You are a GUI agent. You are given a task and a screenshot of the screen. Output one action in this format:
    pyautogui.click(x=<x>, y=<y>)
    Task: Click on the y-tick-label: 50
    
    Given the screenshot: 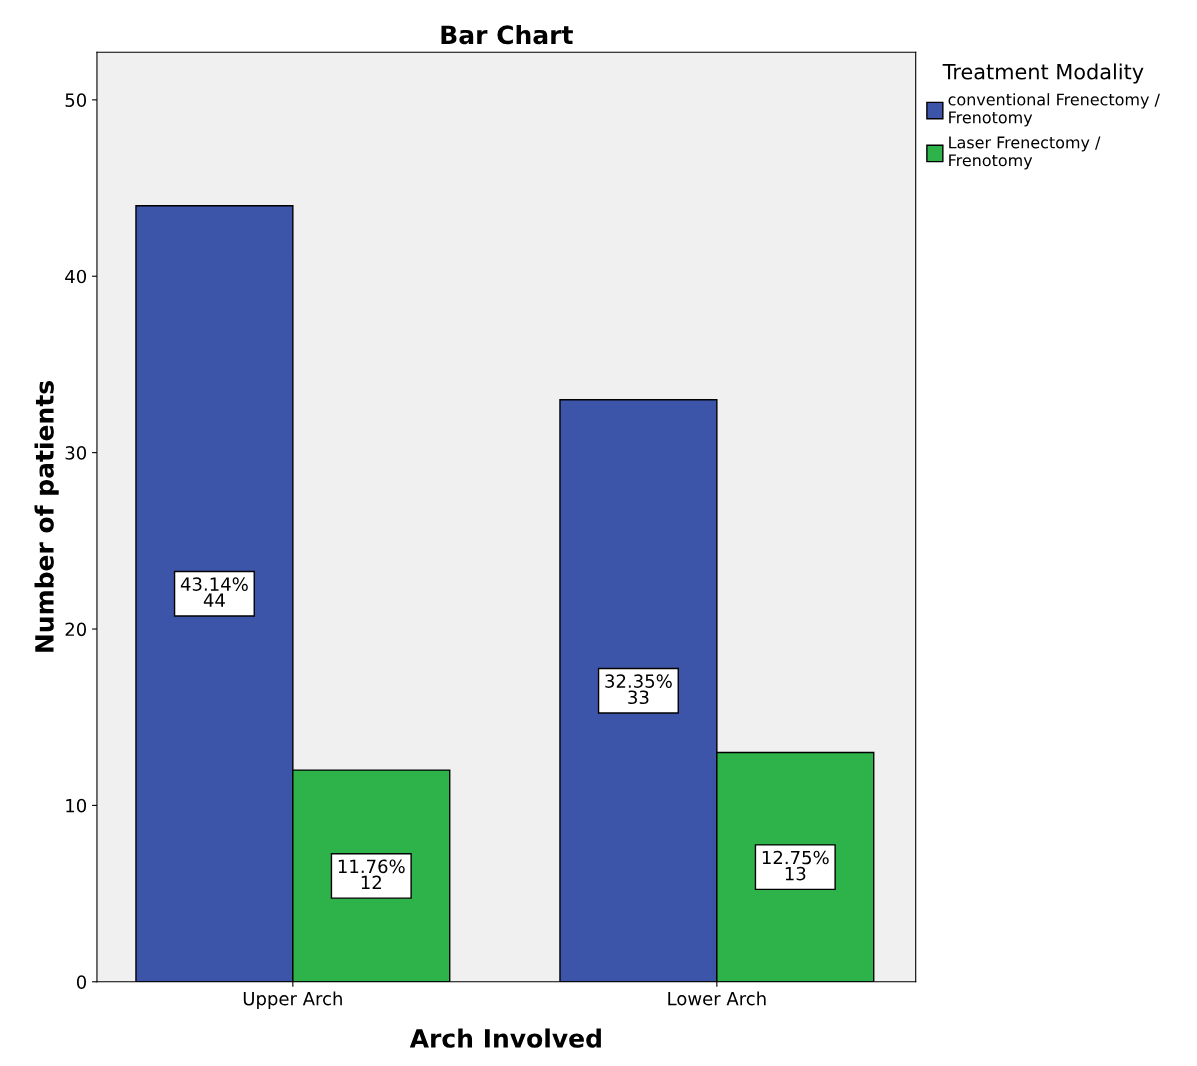 What is the action you would take?
    pyautogui.click(x=76, y=100)
    